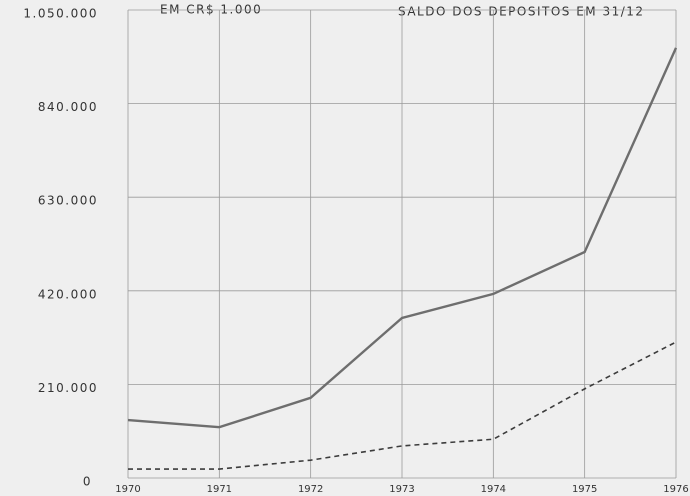 This screenshot has width=690, height=496. I want to click on x-tick-label: 1973, so click(401, 489).